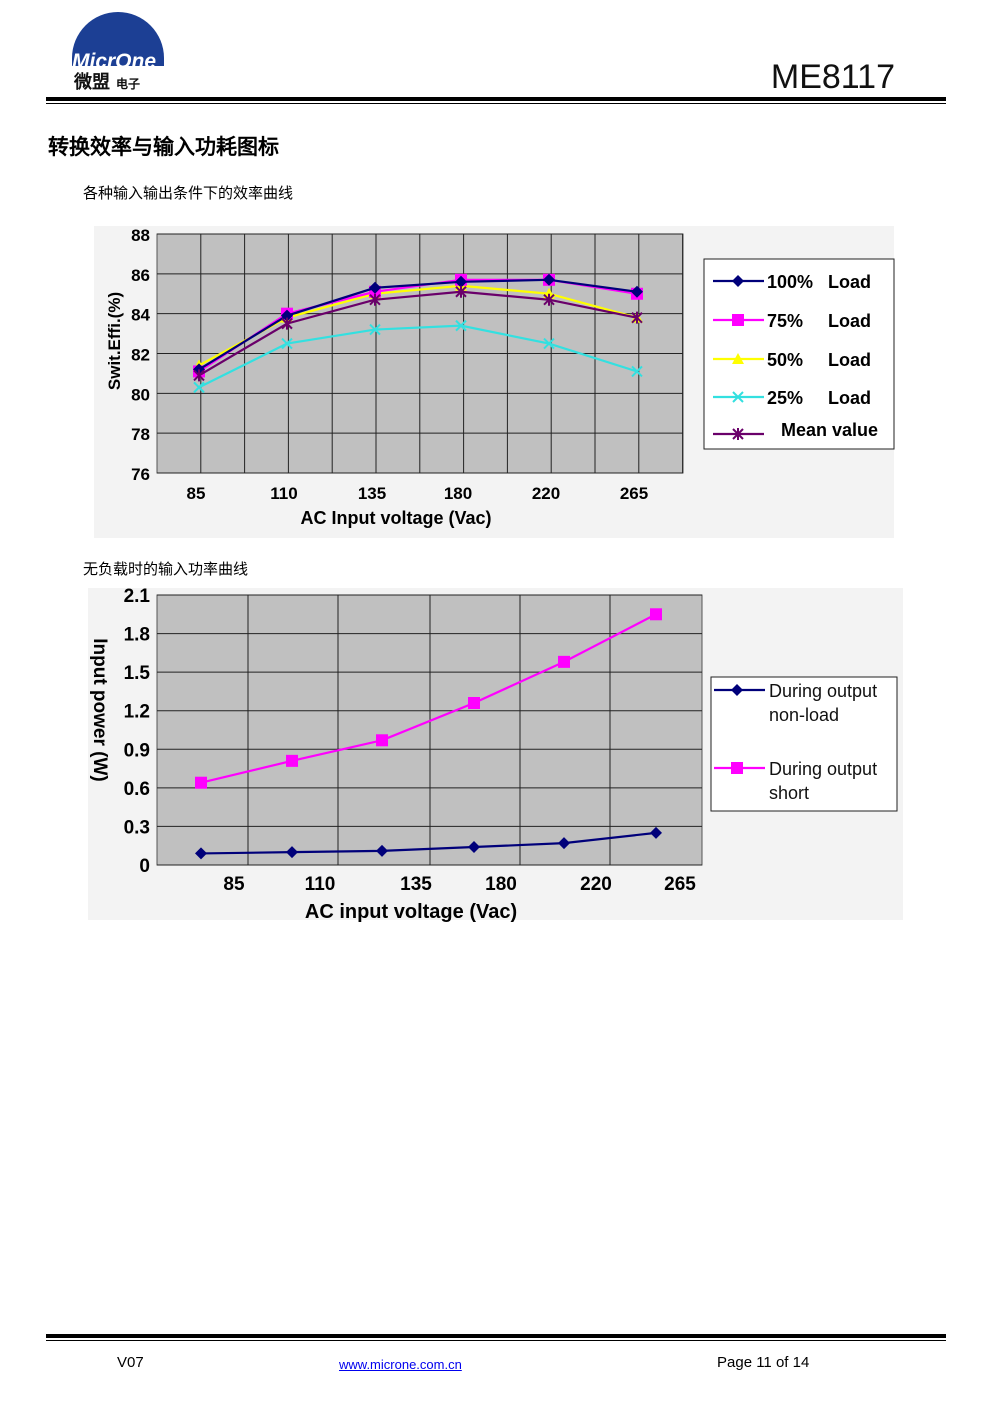 The width and height of the screenshot is (991, 1403). Describe the element at coordinates (829, 430) in the screenshot. I see `chart1-legend-label: Mean value` at that location.